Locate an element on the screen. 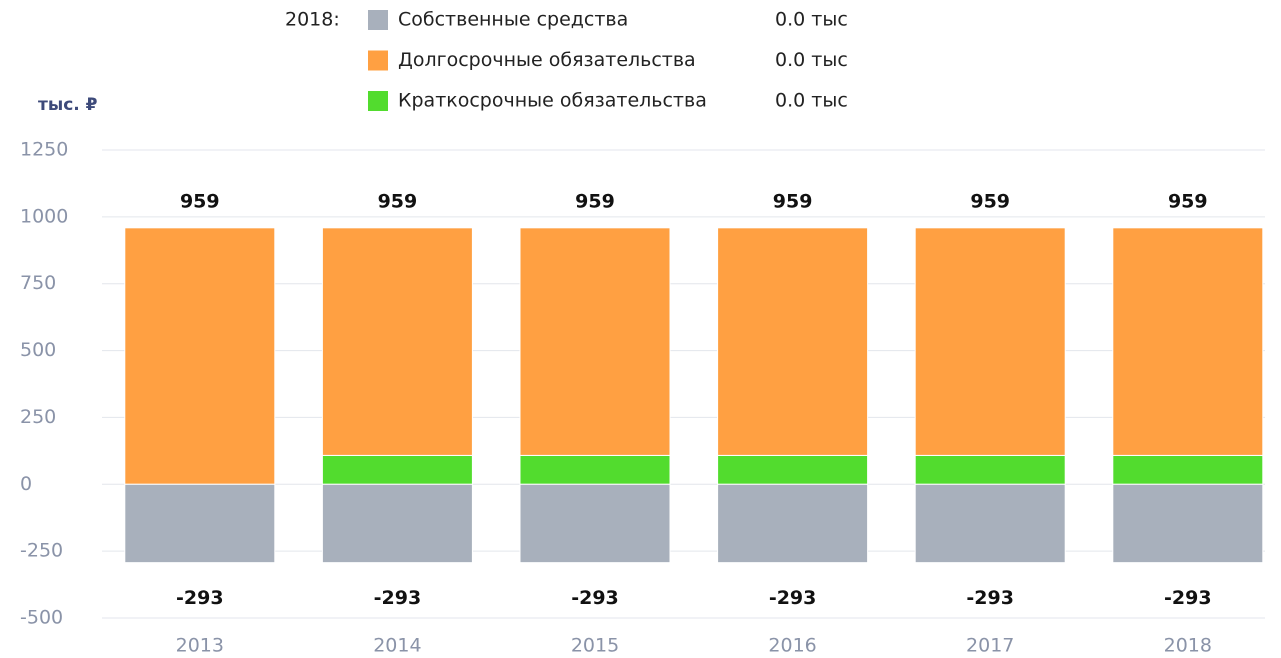  x-tick-label: 2016 is located at coordinates (792, 646).